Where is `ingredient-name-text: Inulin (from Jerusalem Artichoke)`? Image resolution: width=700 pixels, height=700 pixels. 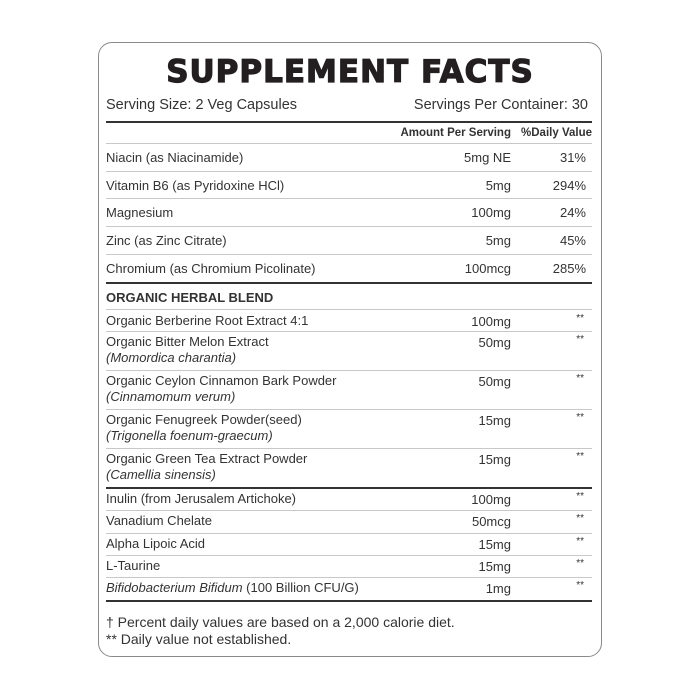
ingredient-name-text: Inulin (from Jerusalem Artichoke) is located at coordinates (201, 498).